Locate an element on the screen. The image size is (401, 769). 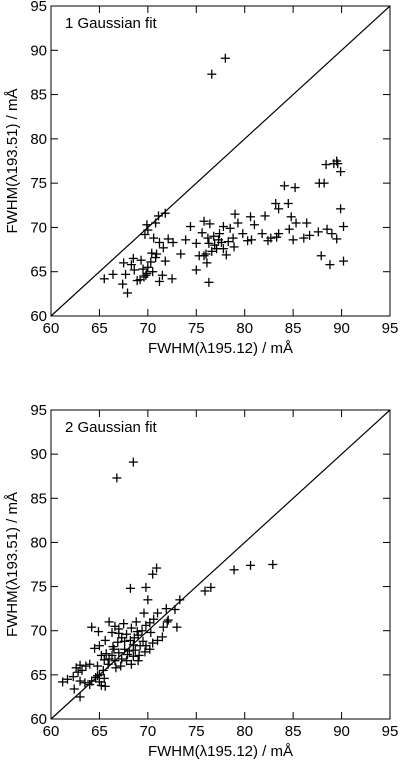
y-tick-label: 75 is located at coordinates (38, 183).